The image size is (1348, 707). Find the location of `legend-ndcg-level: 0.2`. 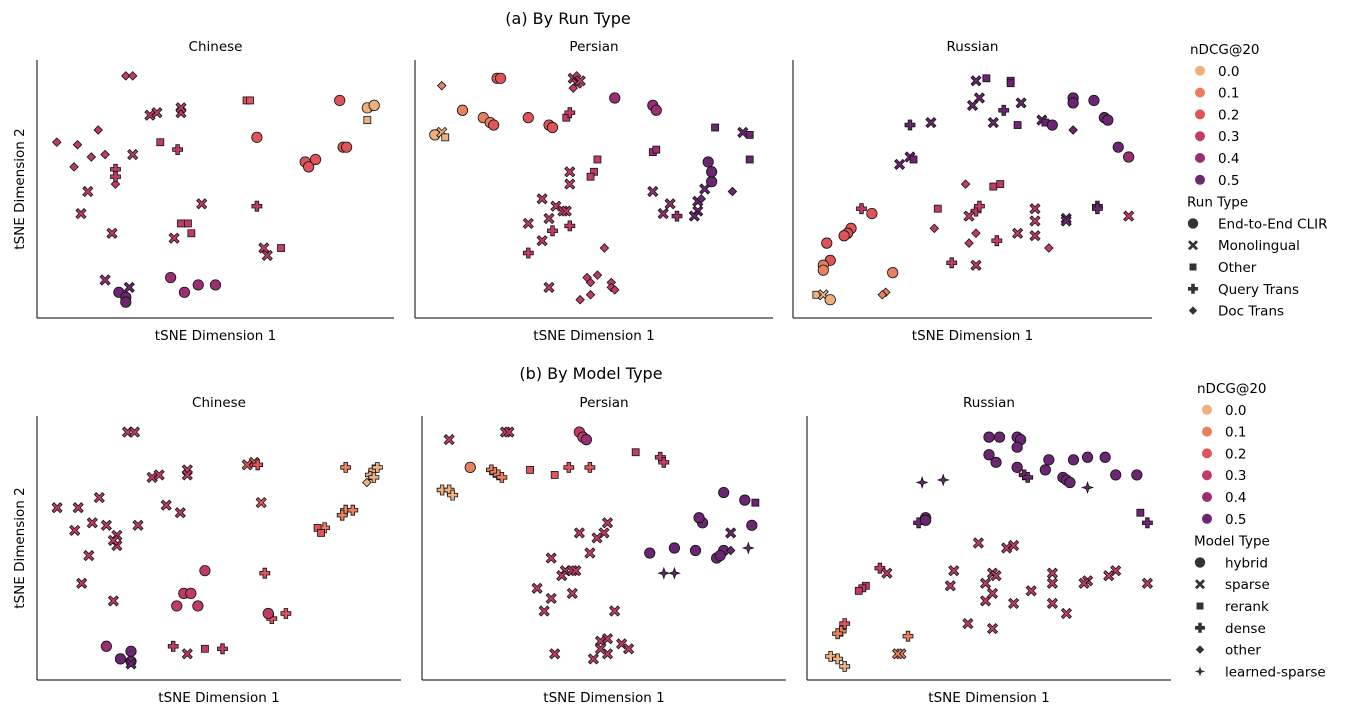

legend-ndcg-level: 0.2 is located at coordinates (1235, 454).